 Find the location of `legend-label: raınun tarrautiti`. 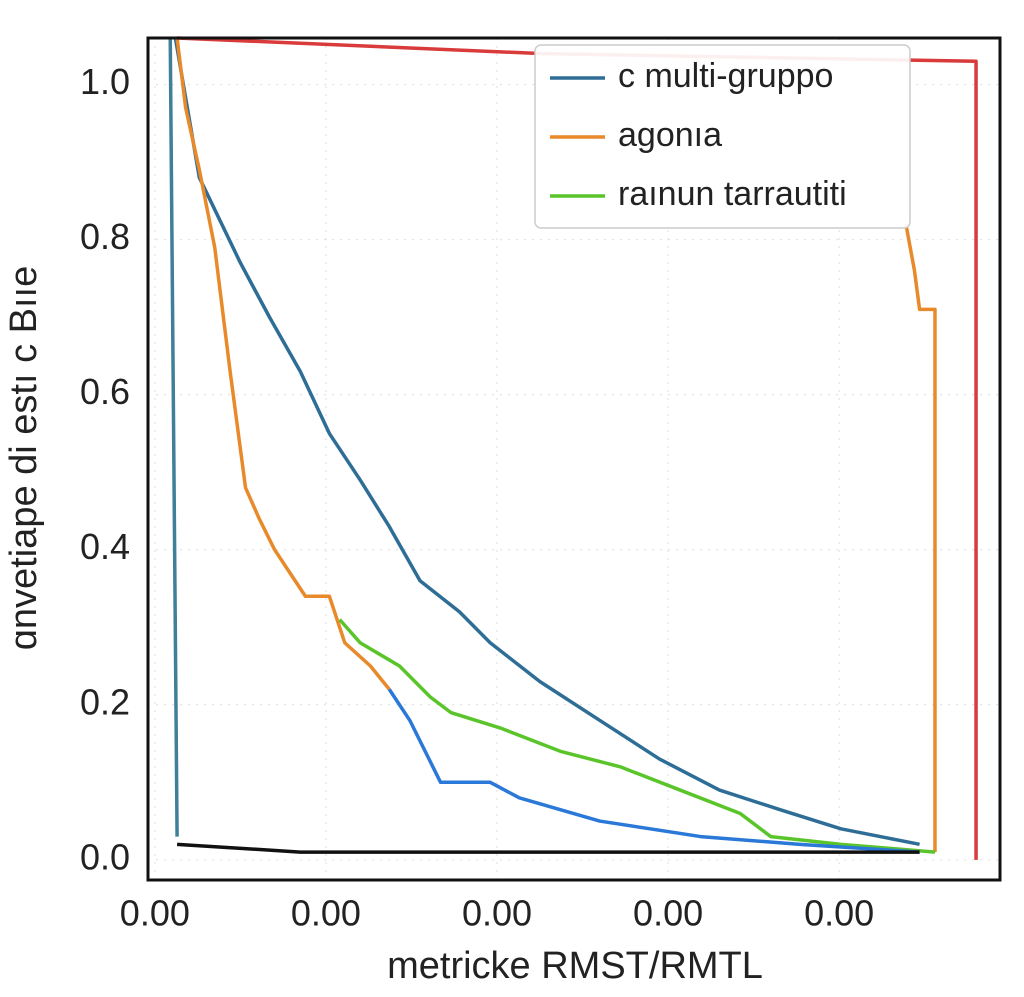

legend-label: raınun tarrautiti is located at coordinates (732, 194).